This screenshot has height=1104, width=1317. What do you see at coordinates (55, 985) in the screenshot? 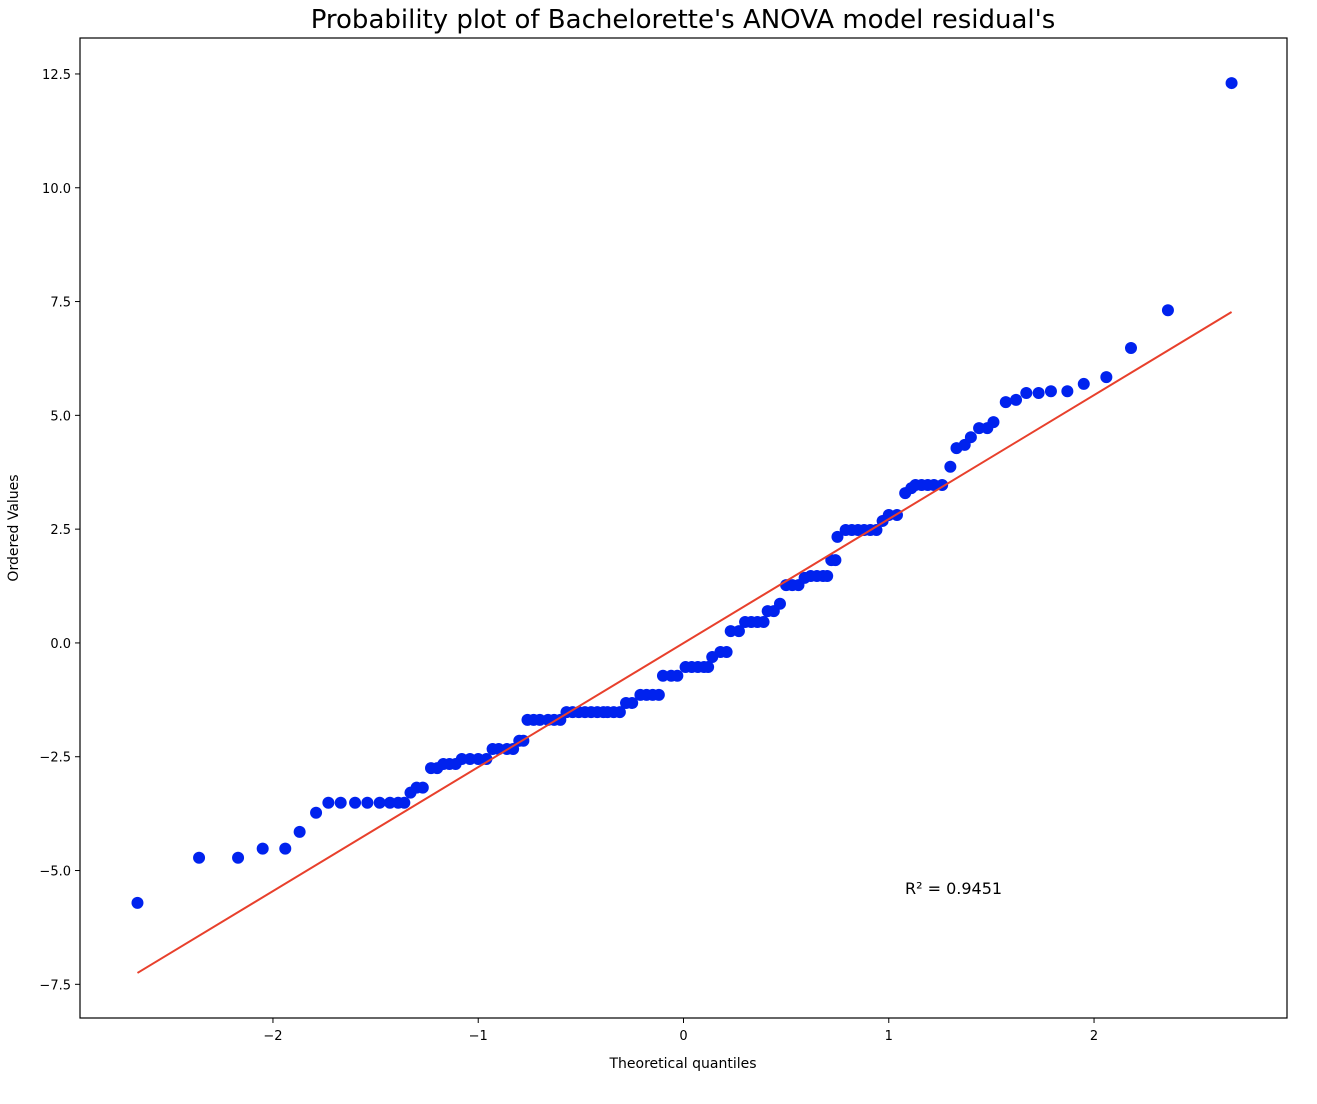
I see `y-tick-label: −7.5` at bounding box center [55, 985].